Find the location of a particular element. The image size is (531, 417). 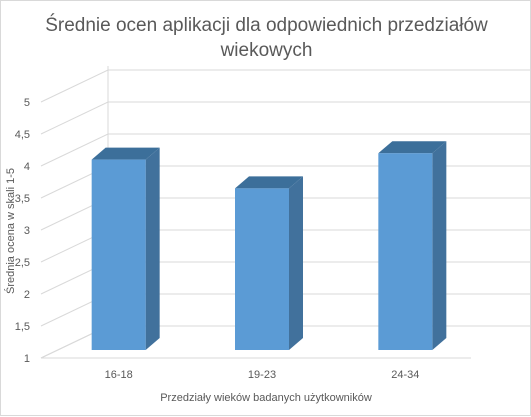

y-tick-label: 1,5 is located at coordinates (22, 327).